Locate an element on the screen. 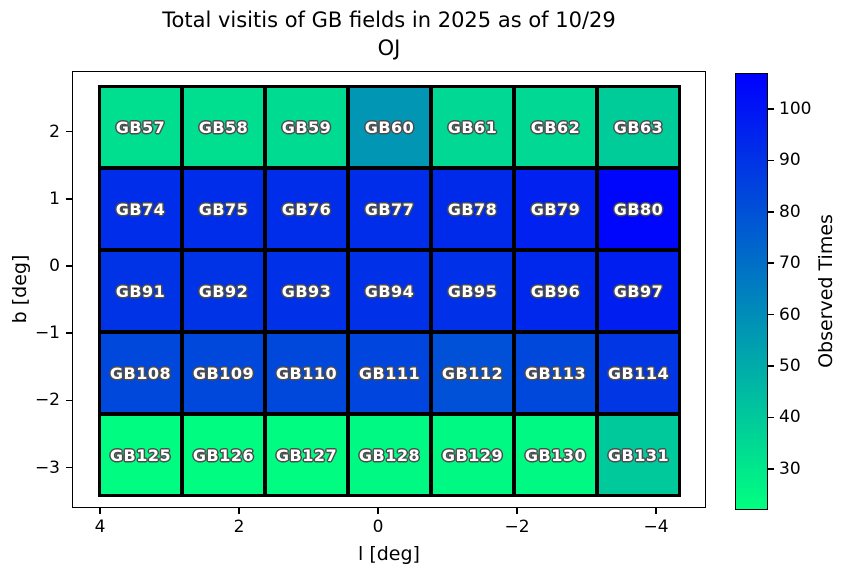 This screenshot has width=848, height=575. field-label: GB131 is located at coordinates (638, 455).